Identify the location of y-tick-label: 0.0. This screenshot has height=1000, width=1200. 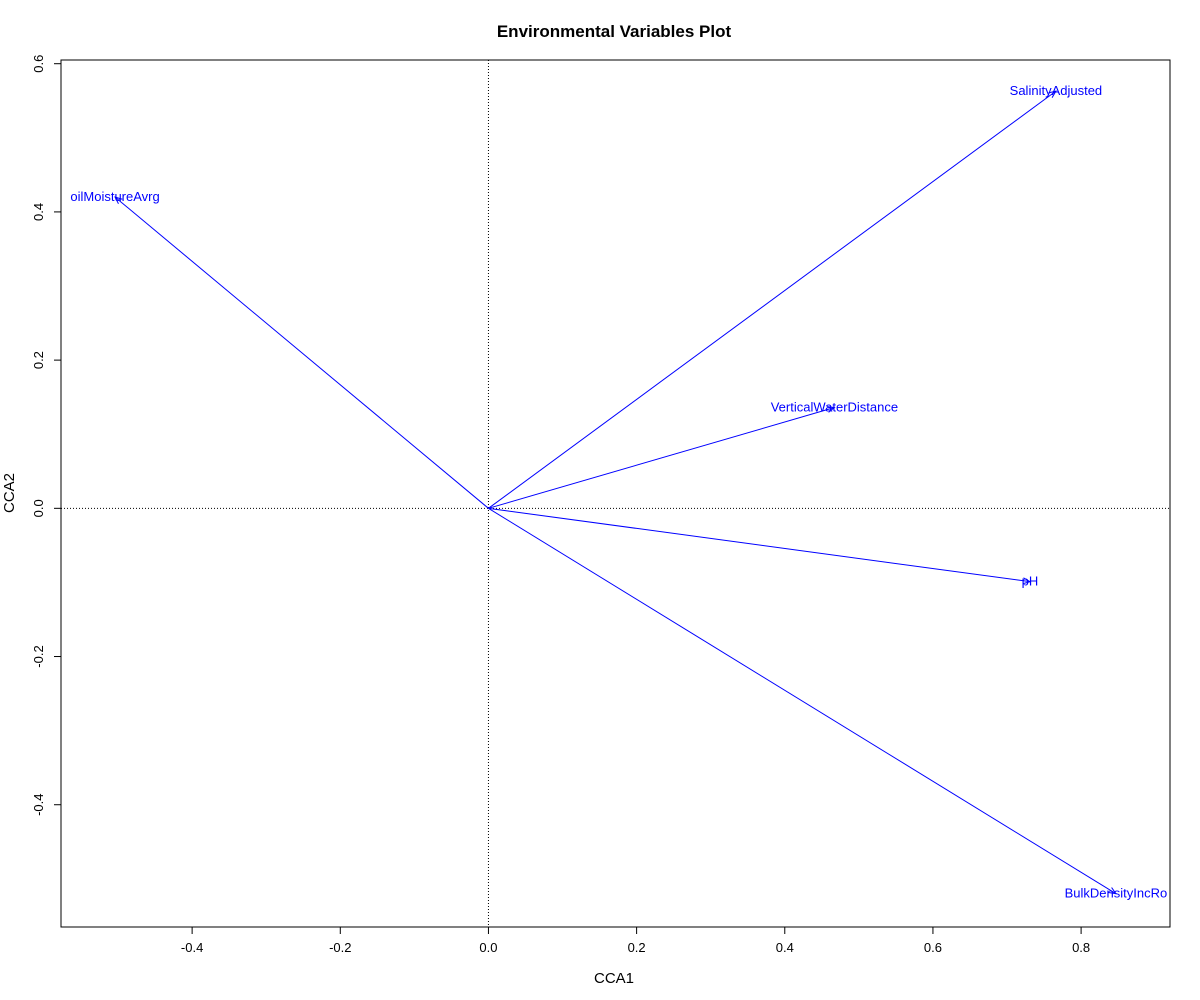
(38, 508).